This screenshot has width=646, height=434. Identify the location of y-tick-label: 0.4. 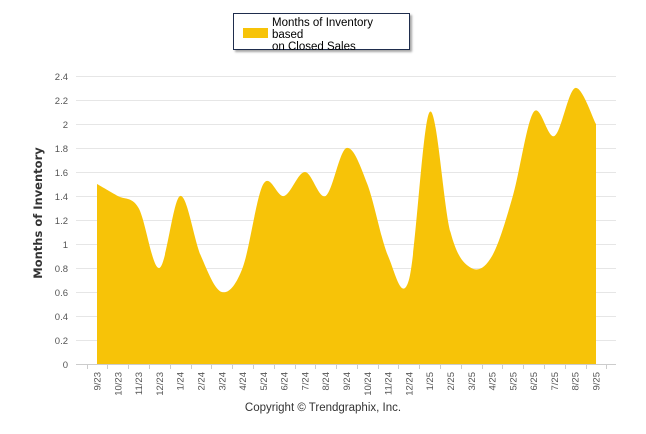
(61, 317).